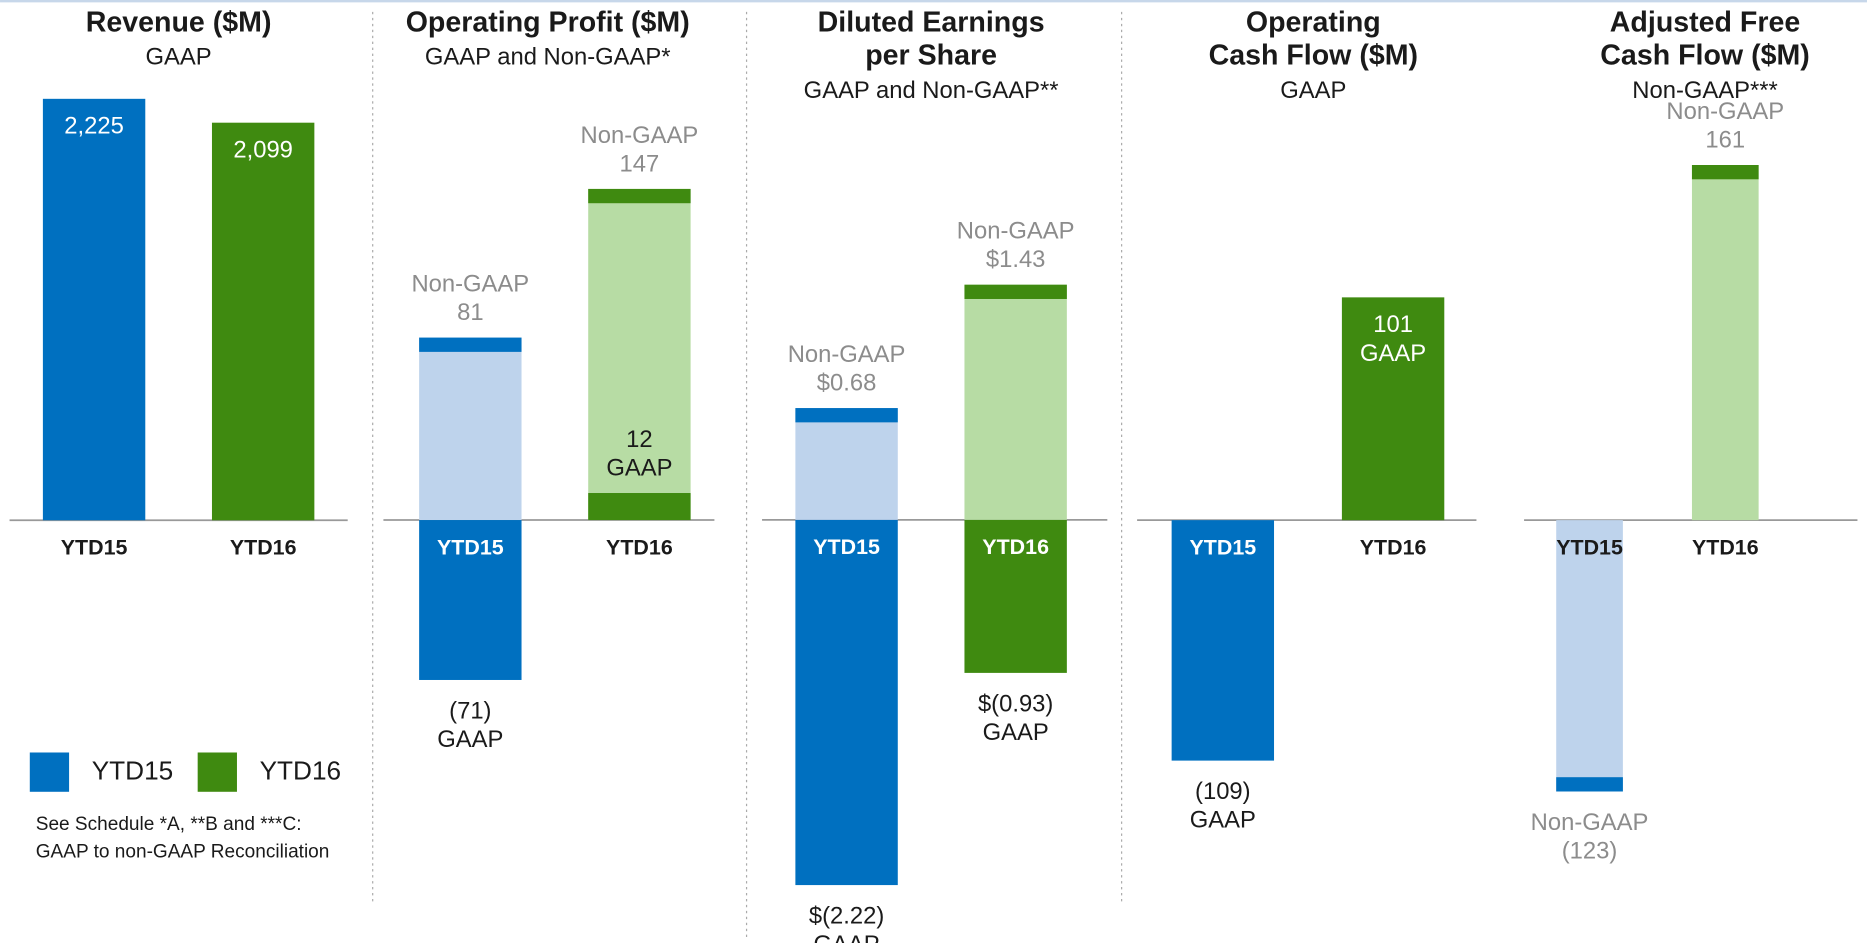 The height and width of the screenshot is (948, 1867). I want to click on panel-title: Diluted Earnings, so click(931, 22).